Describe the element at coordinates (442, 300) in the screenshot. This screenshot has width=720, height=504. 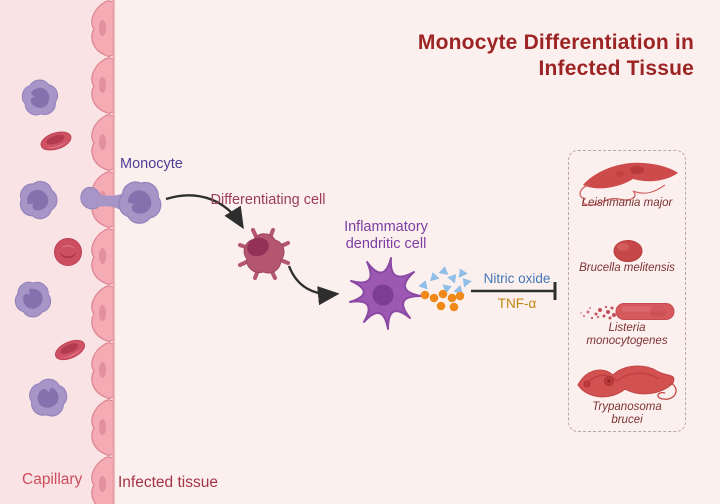
I see `cytokine-particles-orange` at that location.